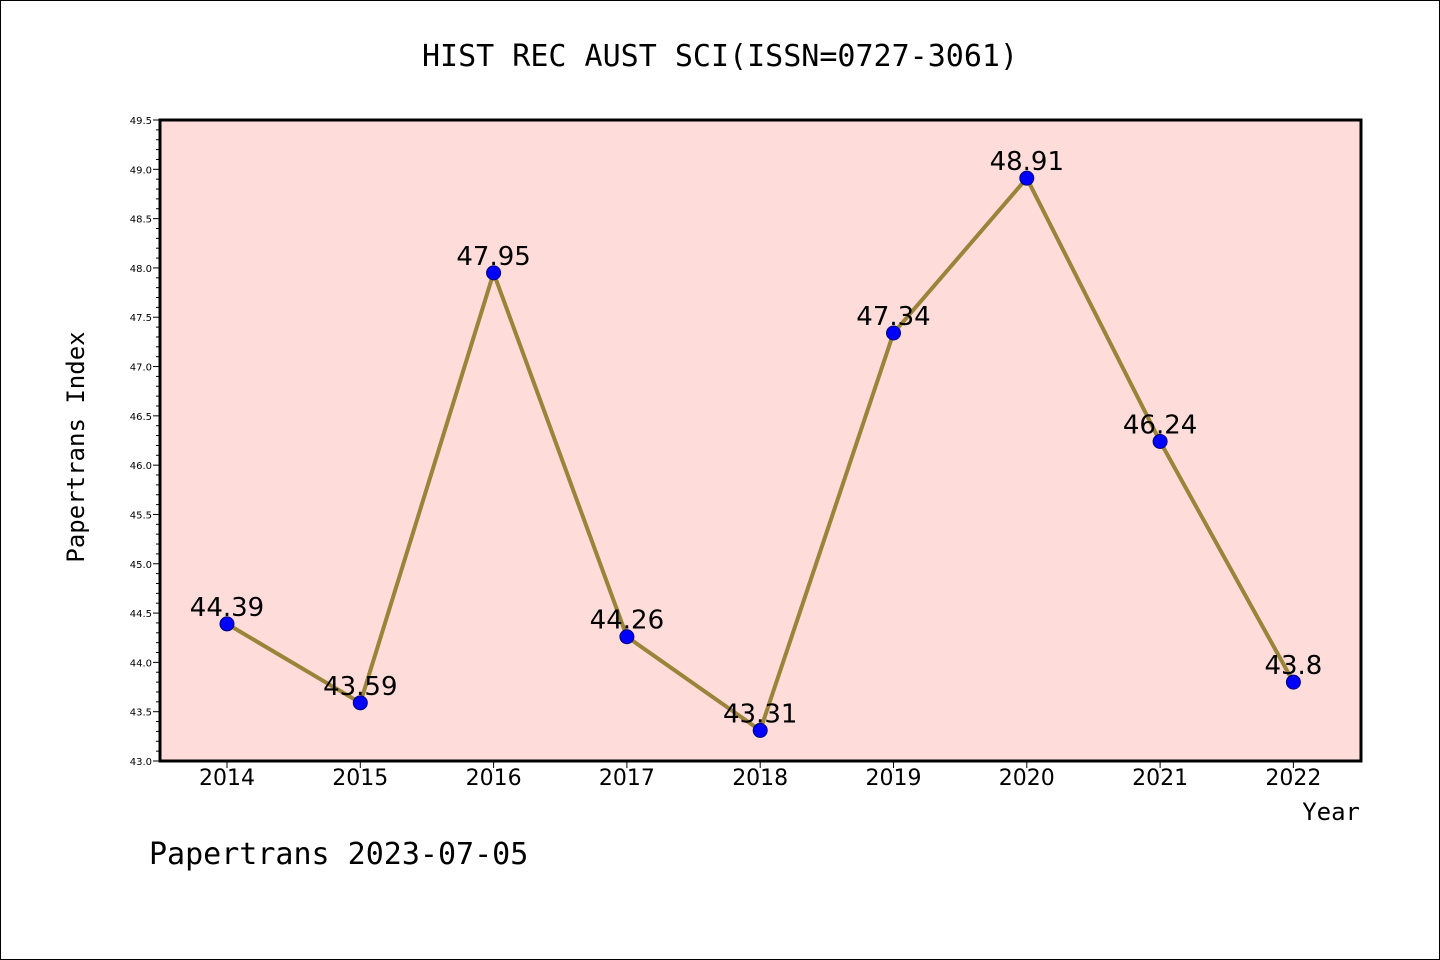 This screenshot has height=960, width=1440. Describe the element at coordinates (1027, 778) in the screenshot. I see `x-tick-label: 2020` at that location.